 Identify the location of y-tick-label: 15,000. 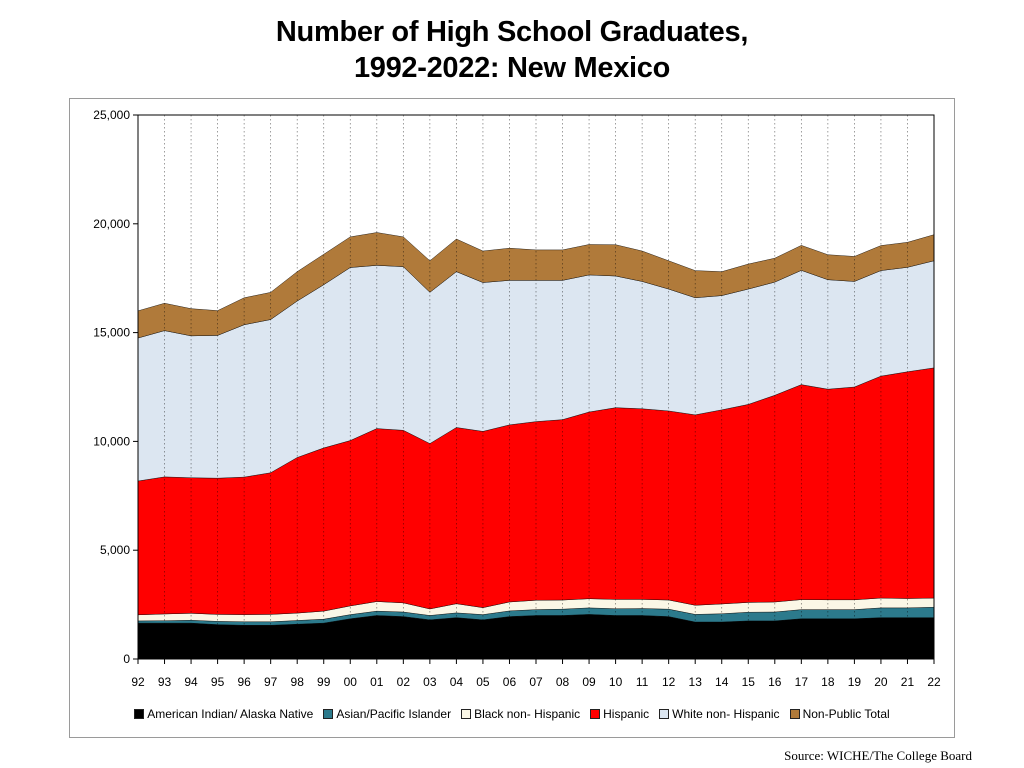
(111, 333).